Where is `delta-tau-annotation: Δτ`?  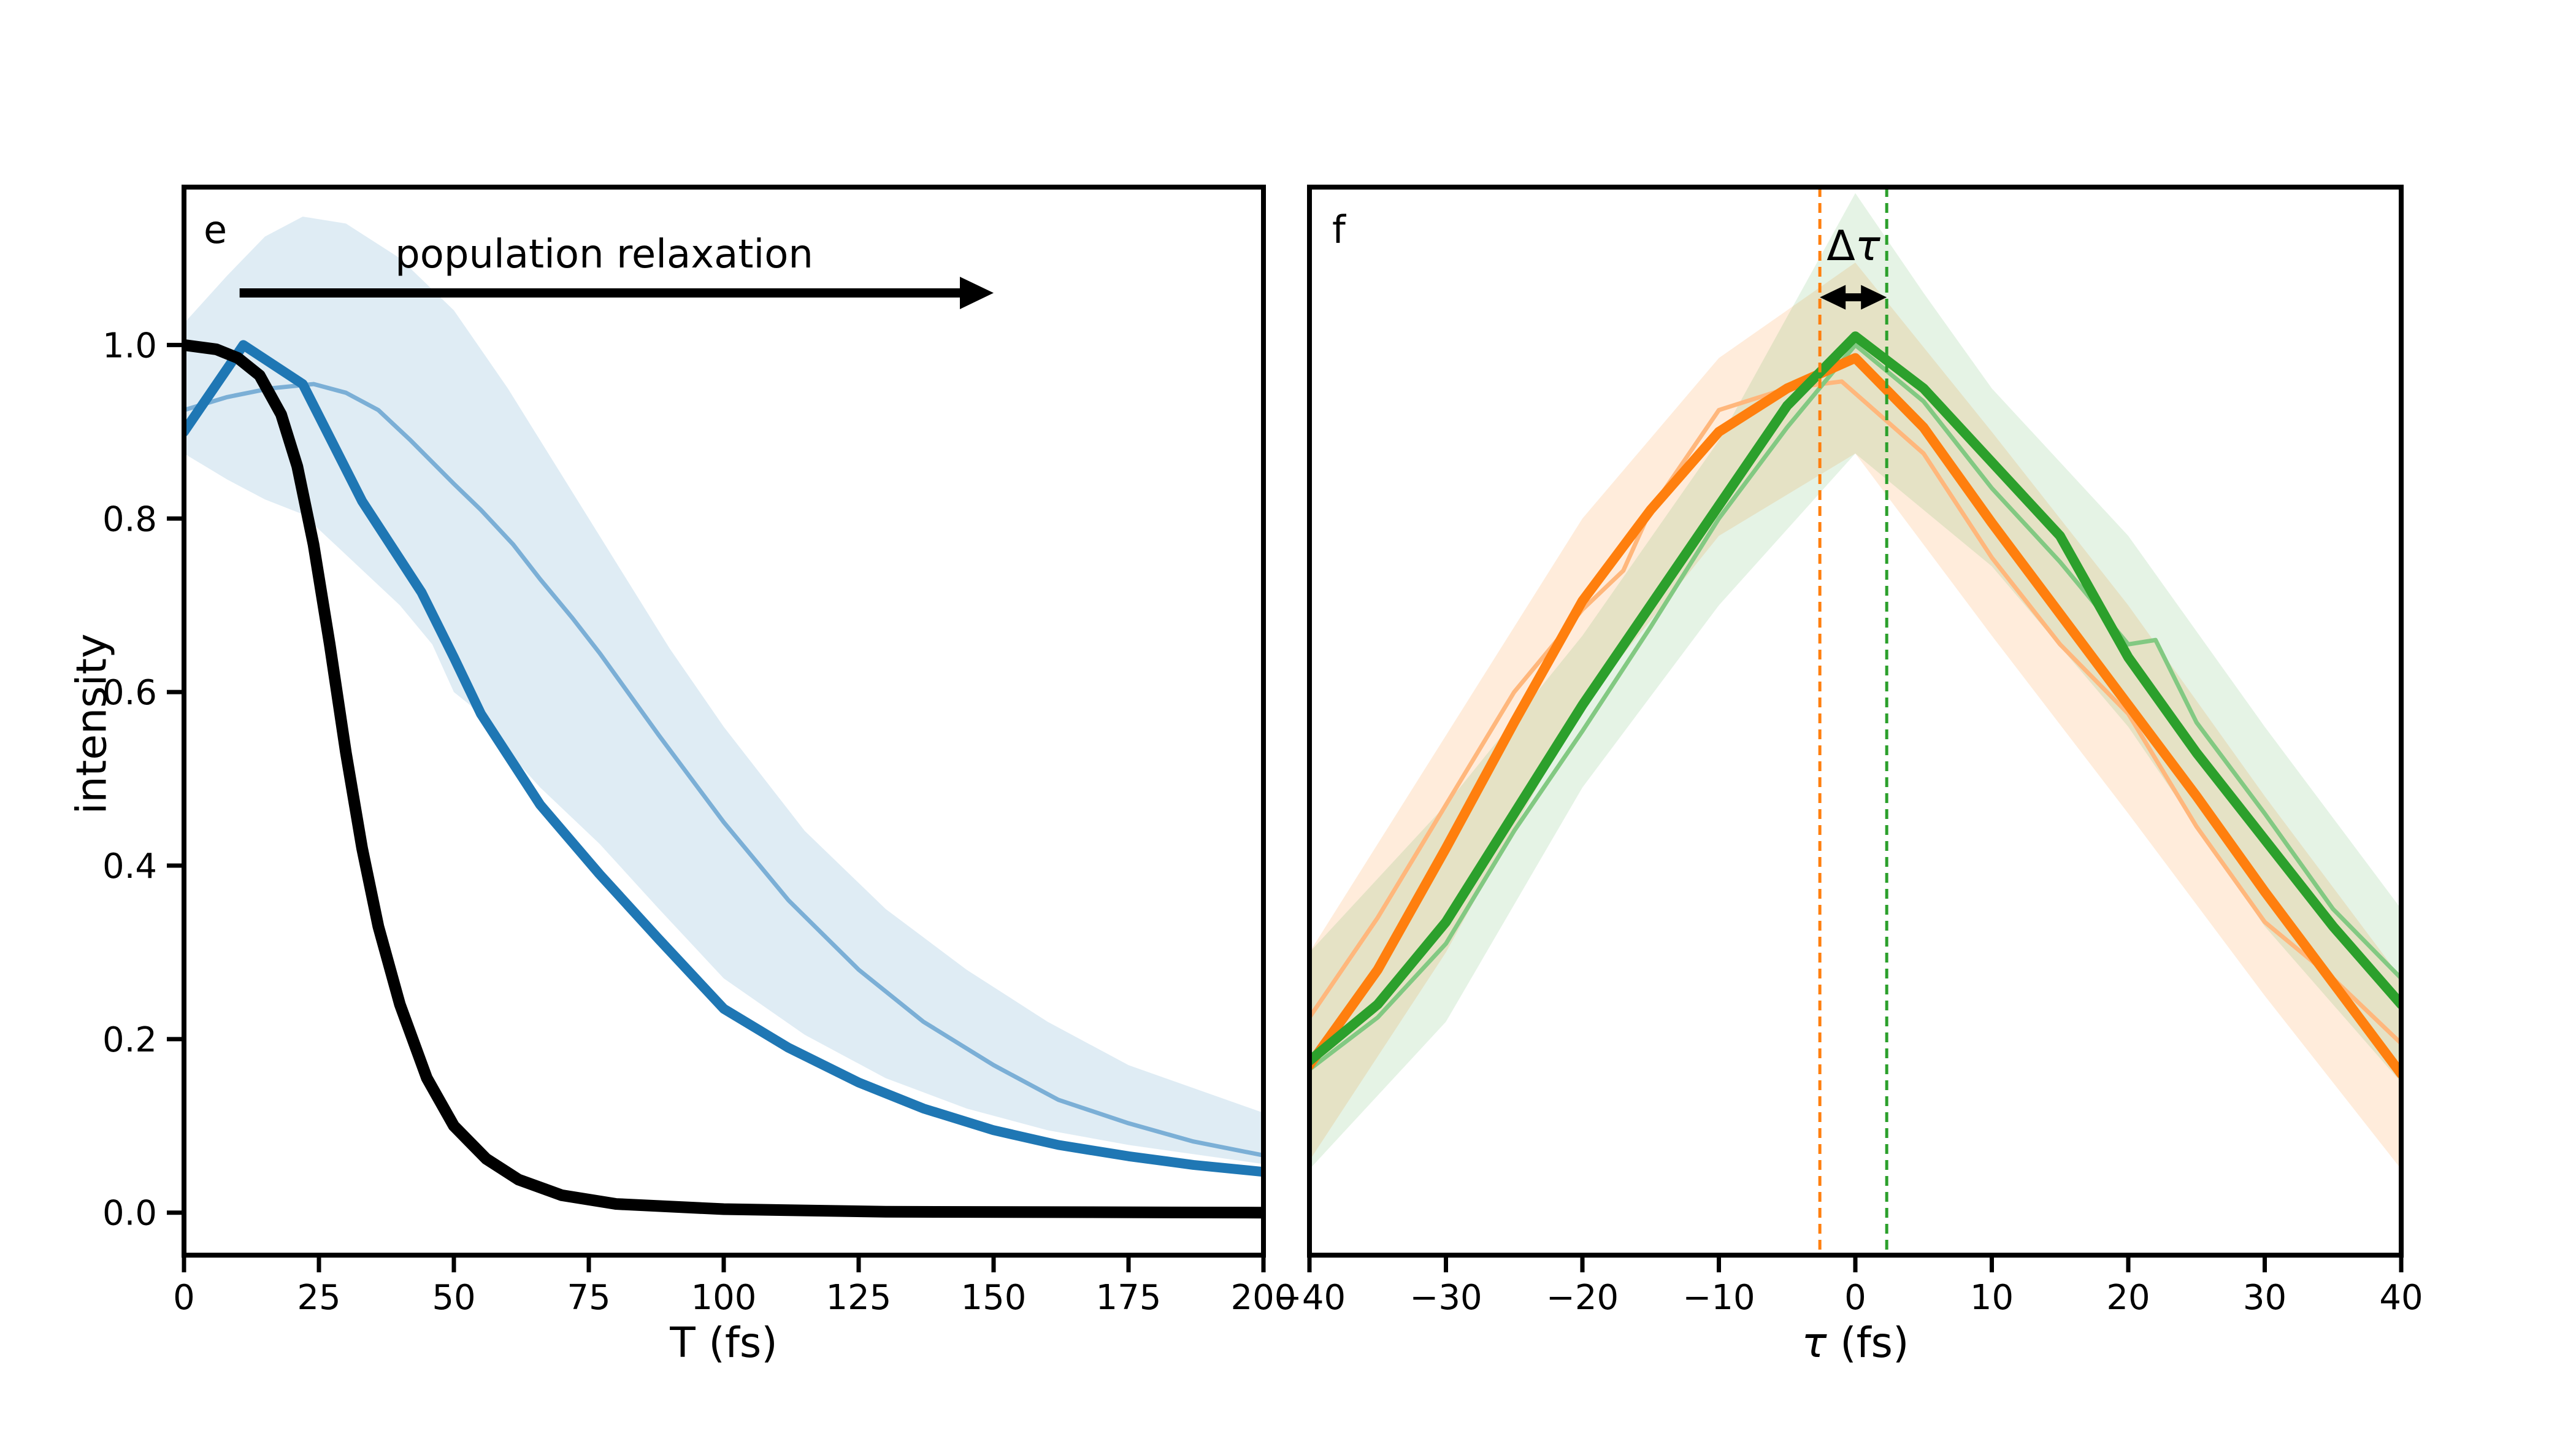 delta-tau-annotation: Δτ is located at coordinates (1853, 246).